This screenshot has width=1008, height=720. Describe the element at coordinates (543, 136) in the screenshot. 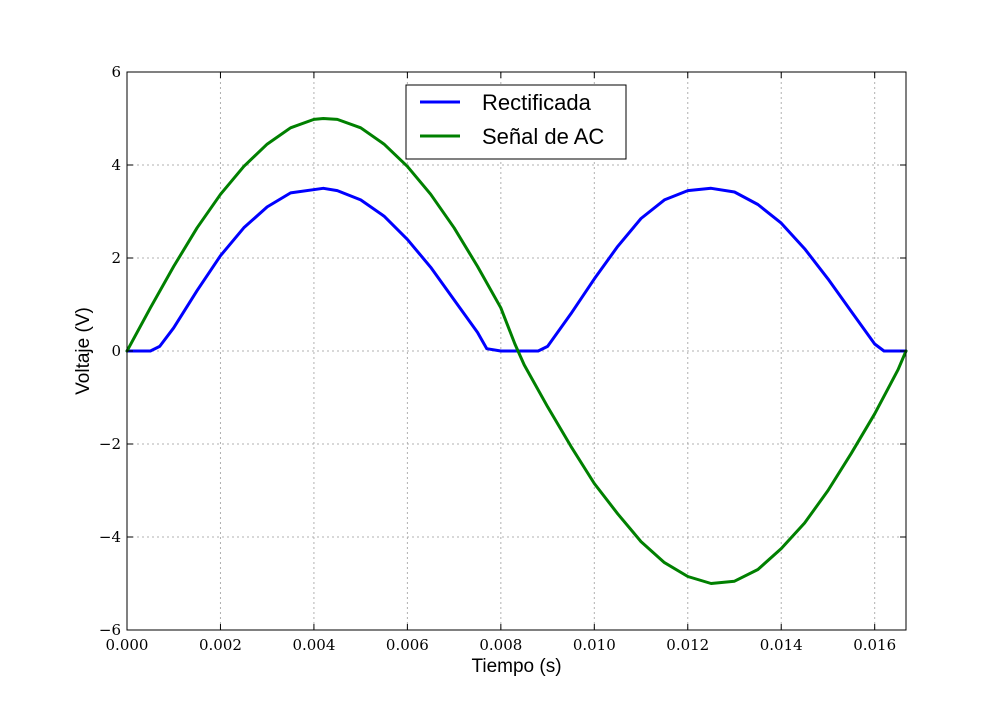

I see `legend-label-senal-ac: Señal de AC` at that location.